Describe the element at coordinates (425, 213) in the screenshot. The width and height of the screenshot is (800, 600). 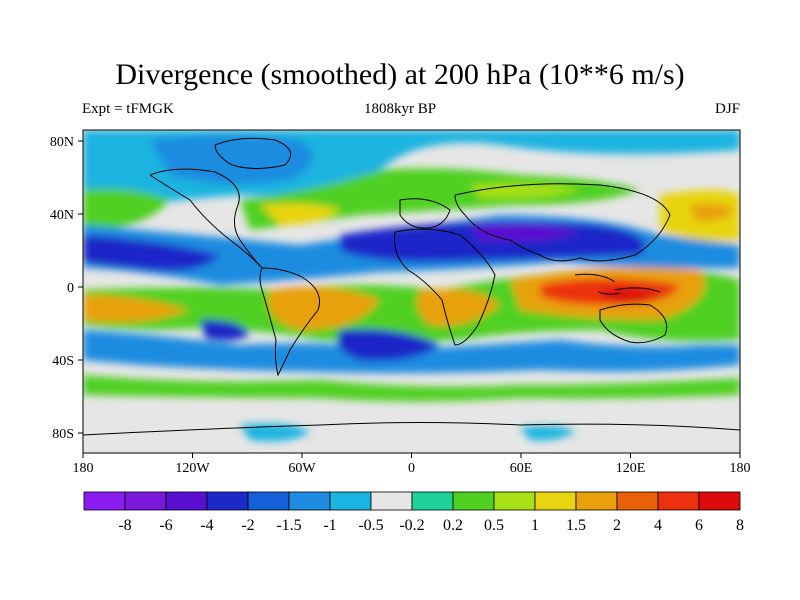
I see `europe-coast` at that location.